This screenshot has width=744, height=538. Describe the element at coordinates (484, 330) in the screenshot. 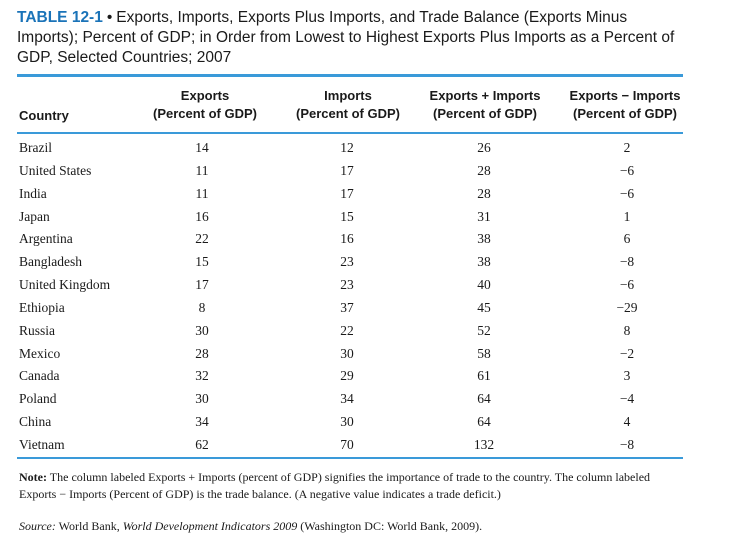

I see `cell-sum: 52` at that location.